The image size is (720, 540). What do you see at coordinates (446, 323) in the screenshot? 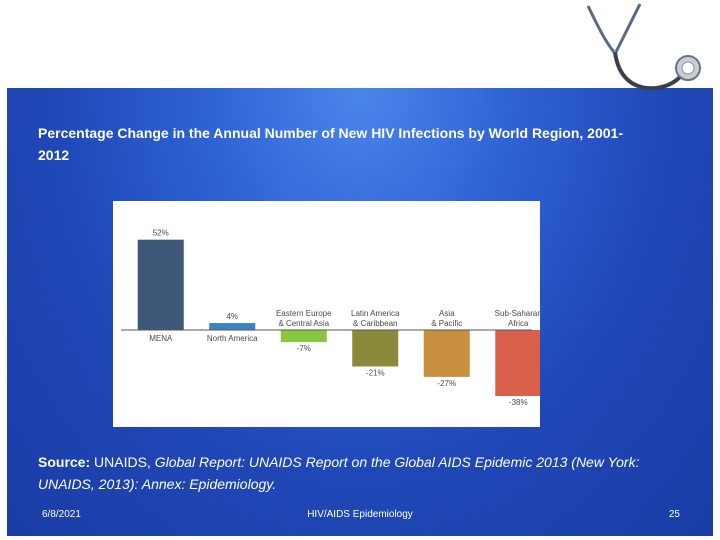
I see `category-label-4-1: & Pacific` at bounding box center [446, 323].